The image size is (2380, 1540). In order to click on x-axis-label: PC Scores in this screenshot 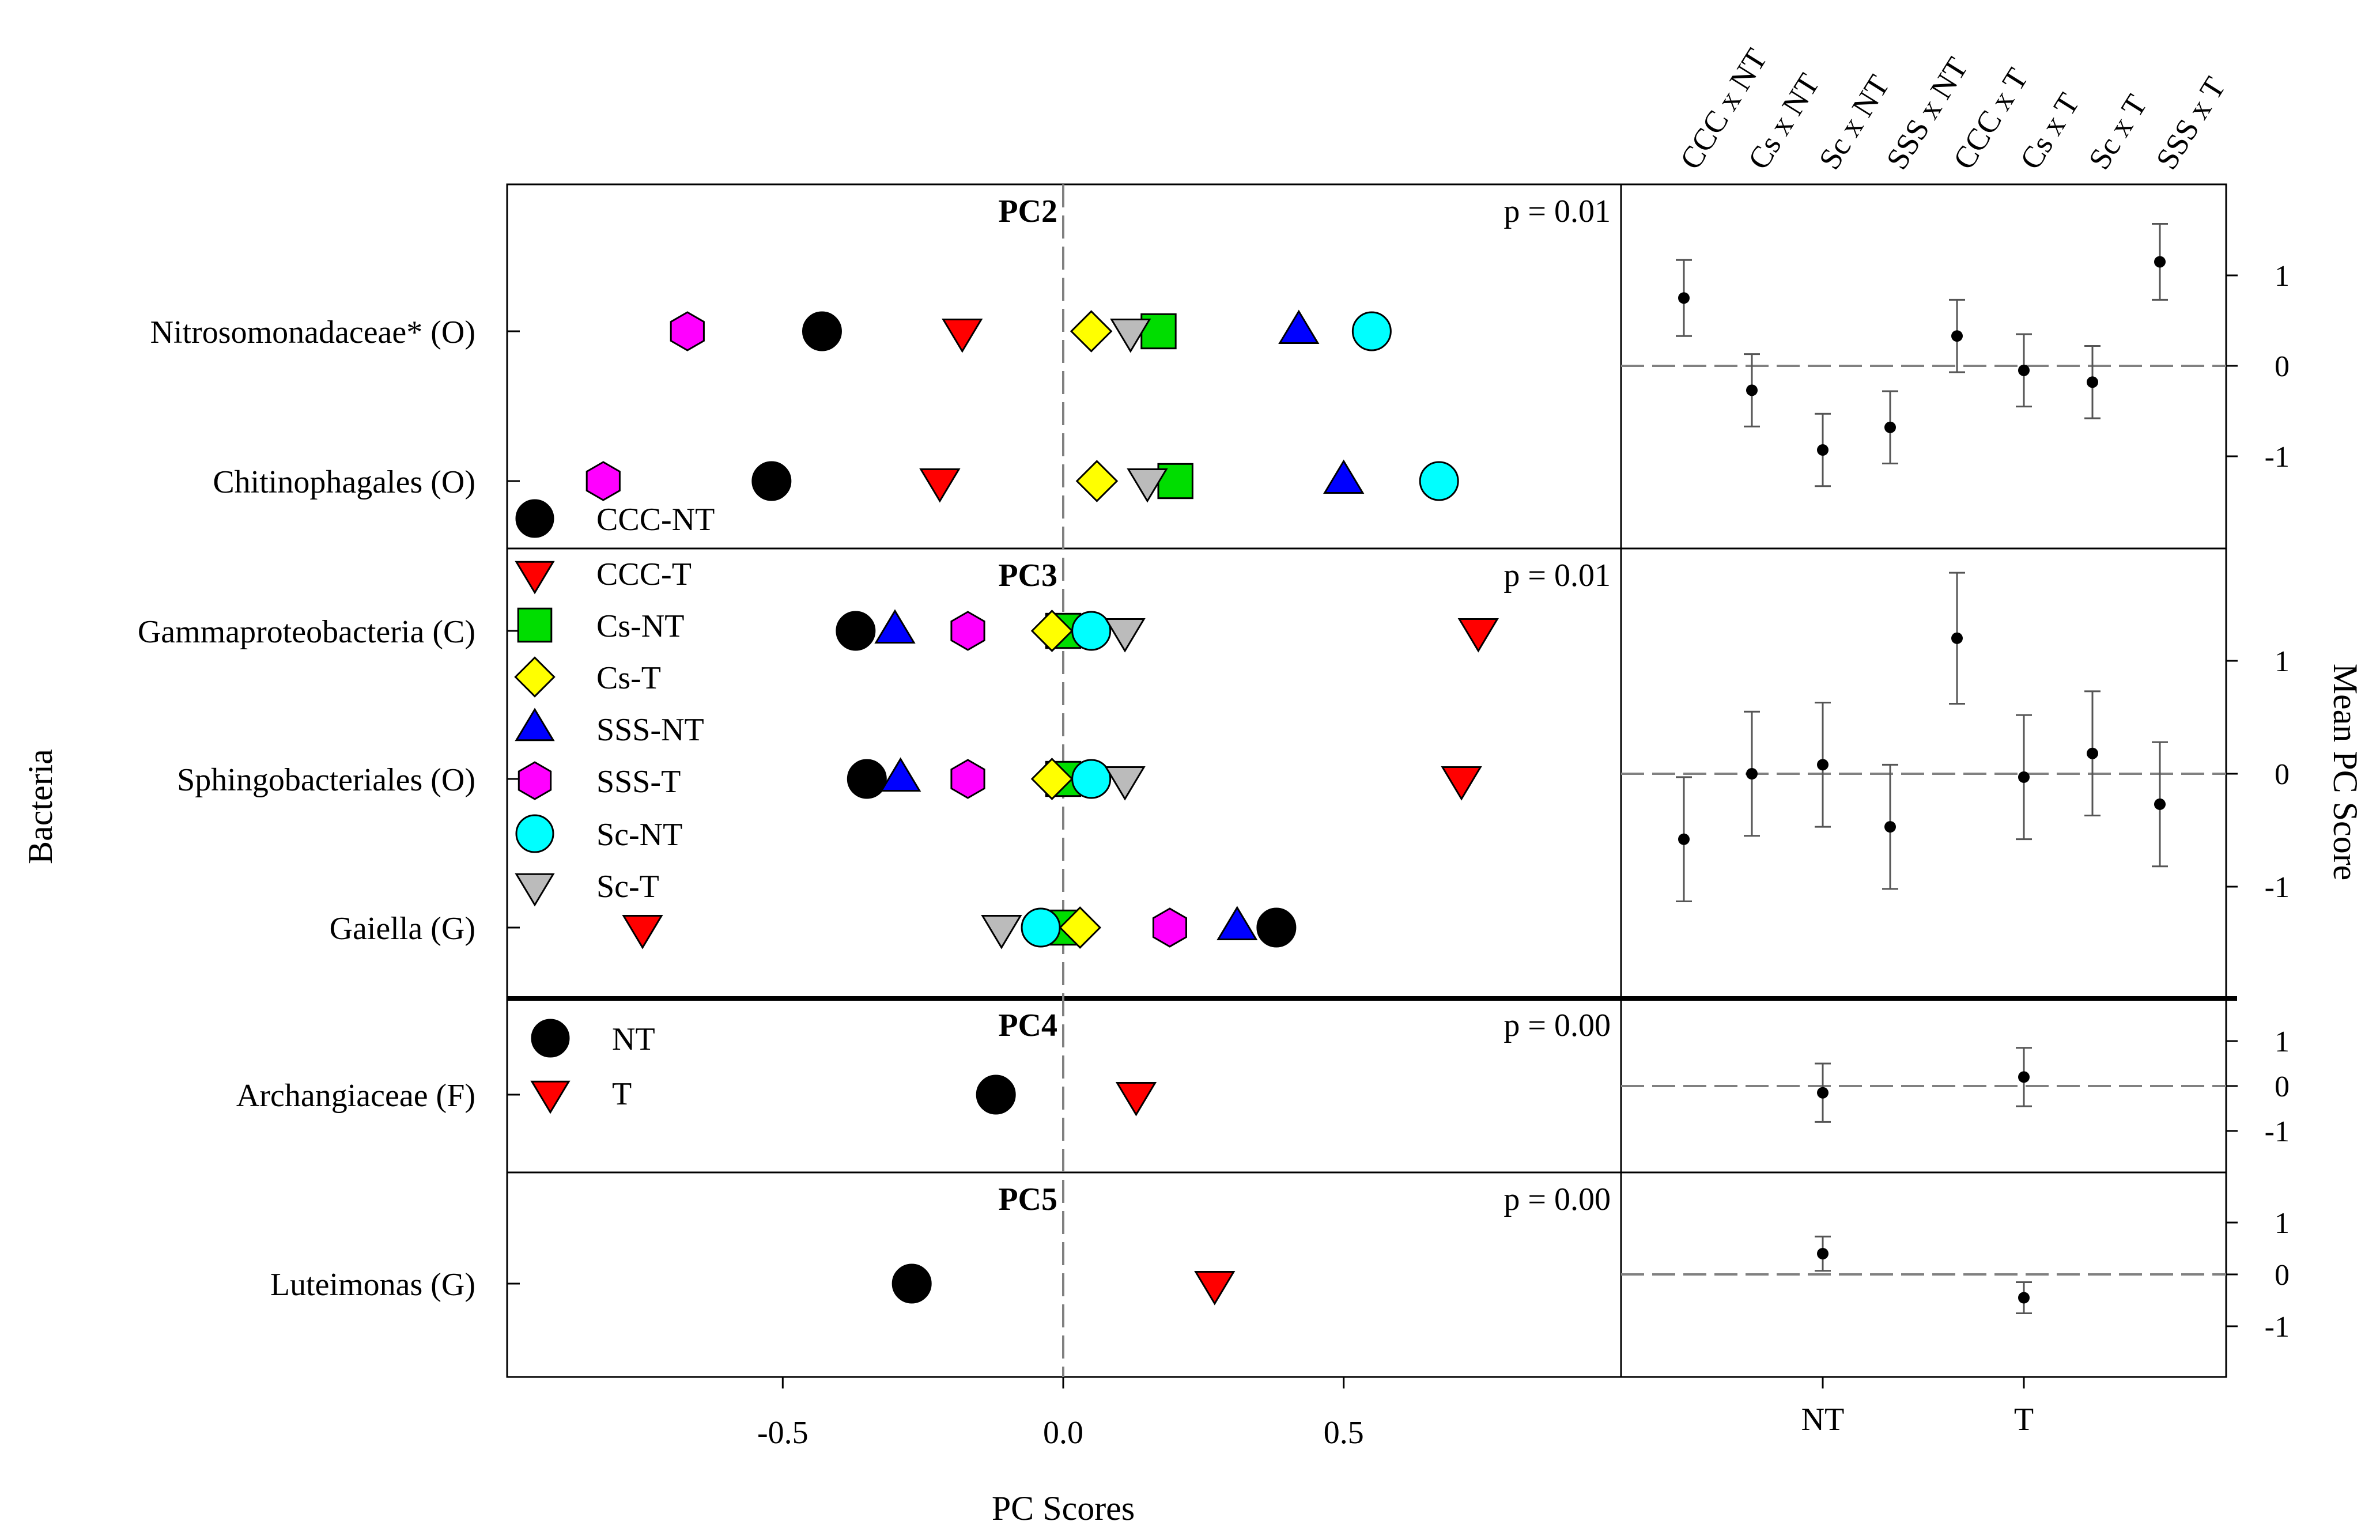, I will do `click(1063, 1508)`.